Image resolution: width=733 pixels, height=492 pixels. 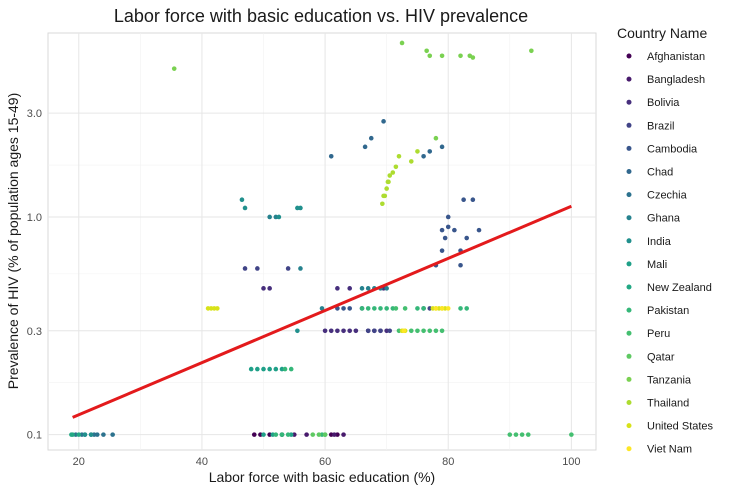 I want to click on x-tick-label: 40, so click(x=202, y=462).